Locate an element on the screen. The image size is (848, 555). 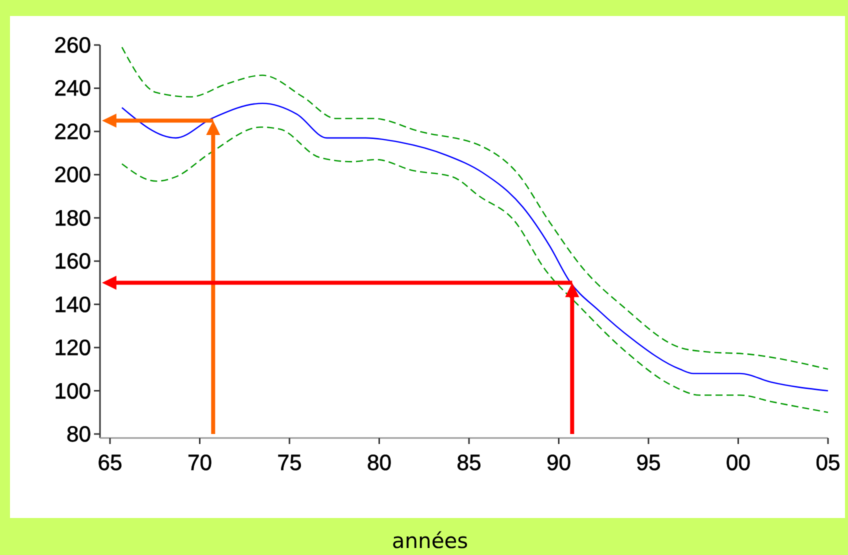
x-tick-label: 05 is located at coordinates (828, 462).